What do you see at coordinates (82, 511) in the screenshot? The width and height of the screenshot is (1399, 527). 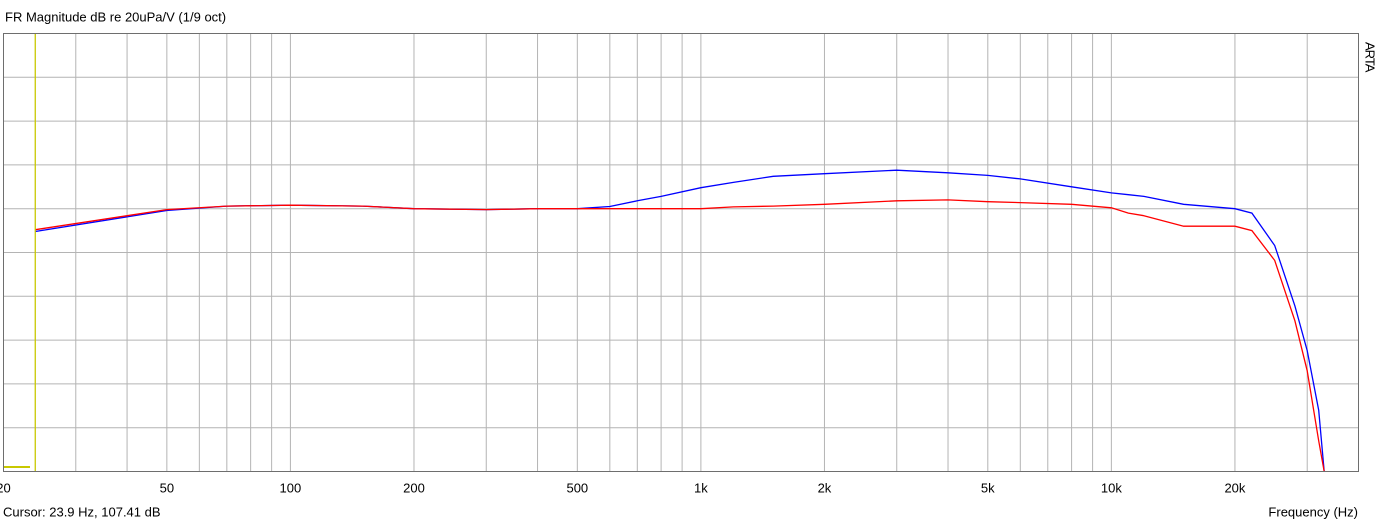 I see `cursor-readout: Cursor: 23.9 Hz, 107.41 dB` at bounding box center [82, 511].